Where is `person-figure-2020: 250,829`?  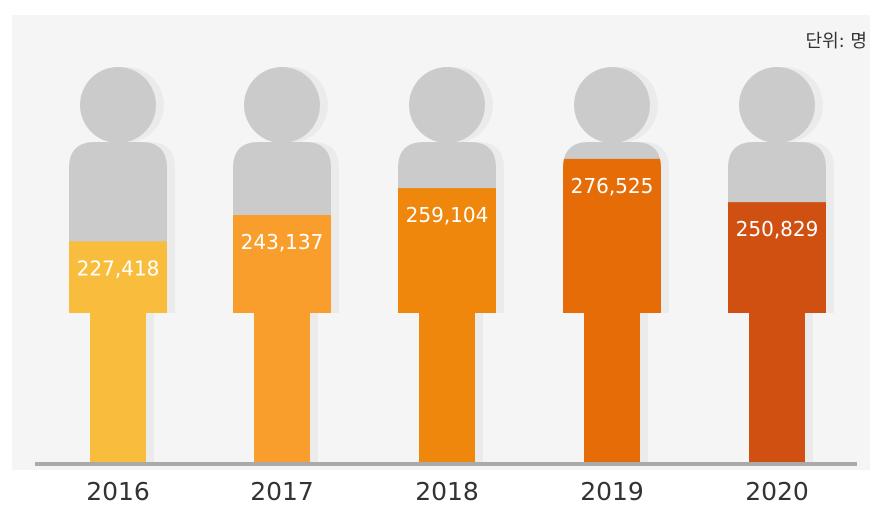 person-figure-2020: 250,829 is located at coordinates (781, 265).